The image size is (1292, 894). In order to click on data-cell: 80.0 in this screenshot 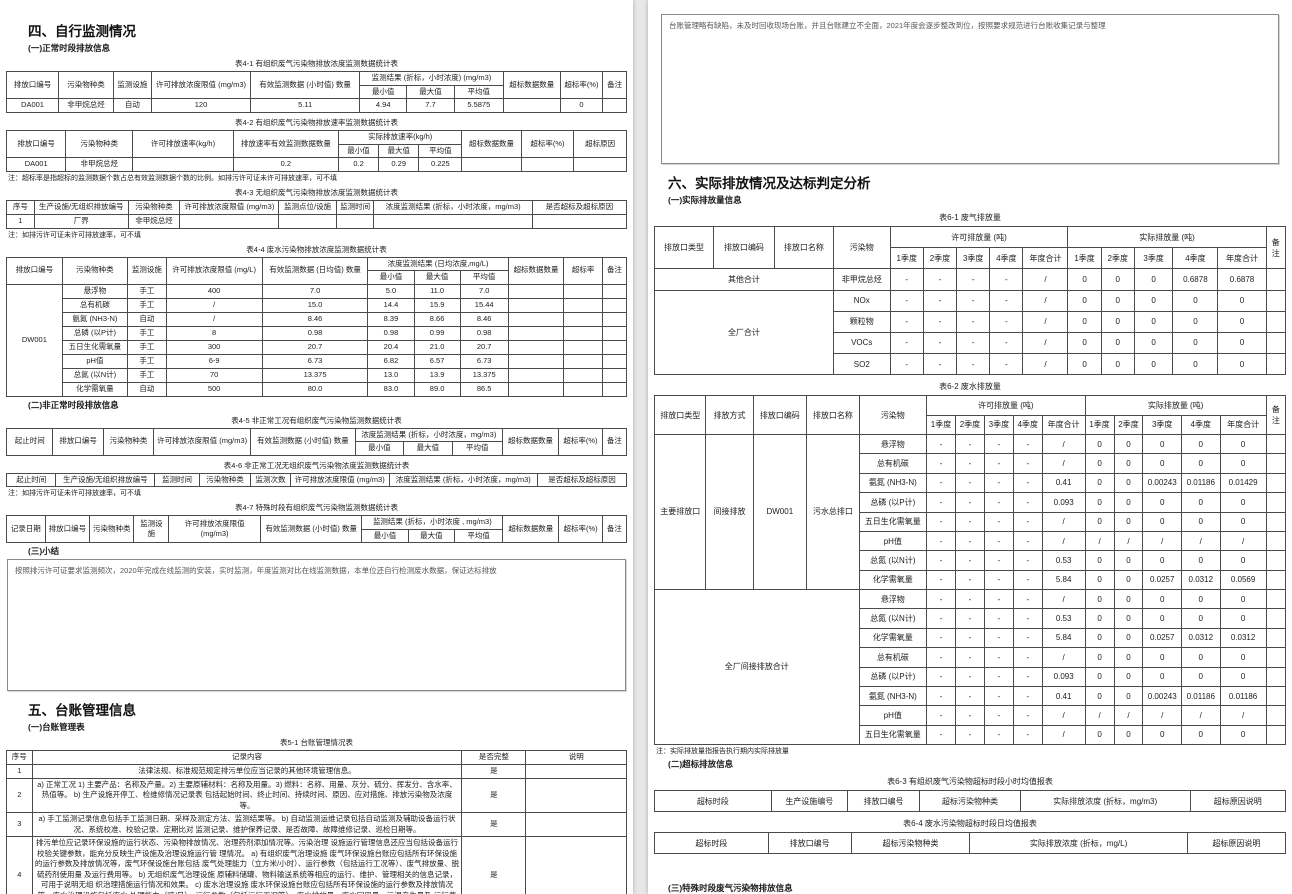, I will do `click(315, 389)`.